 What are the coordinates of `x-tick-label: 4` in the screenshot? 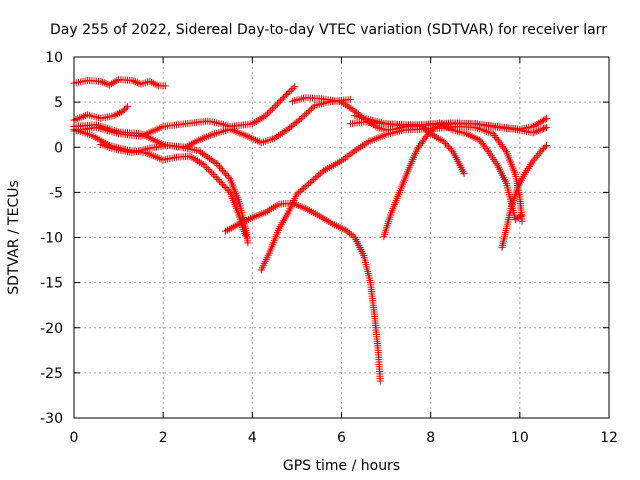 It's located at (252, 438).